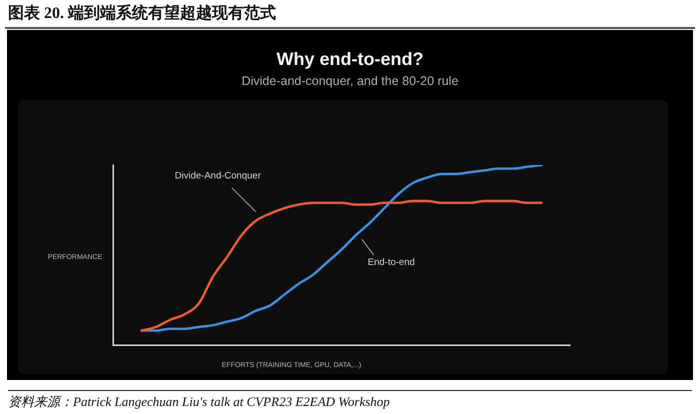  Describe the element at coordinates (350, 59) in the screenshot. I see `chart-title: Why end-to-end?` at that location.